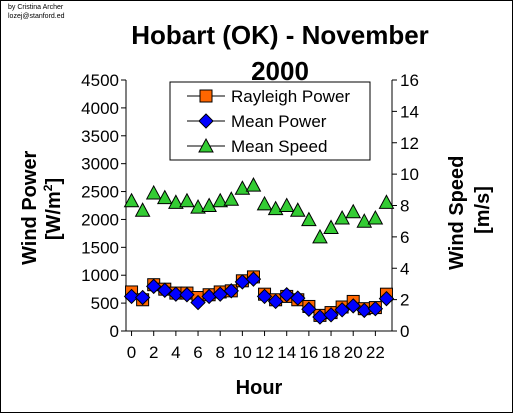  I want to click on x-tick-label: 12, so click(264, 352).